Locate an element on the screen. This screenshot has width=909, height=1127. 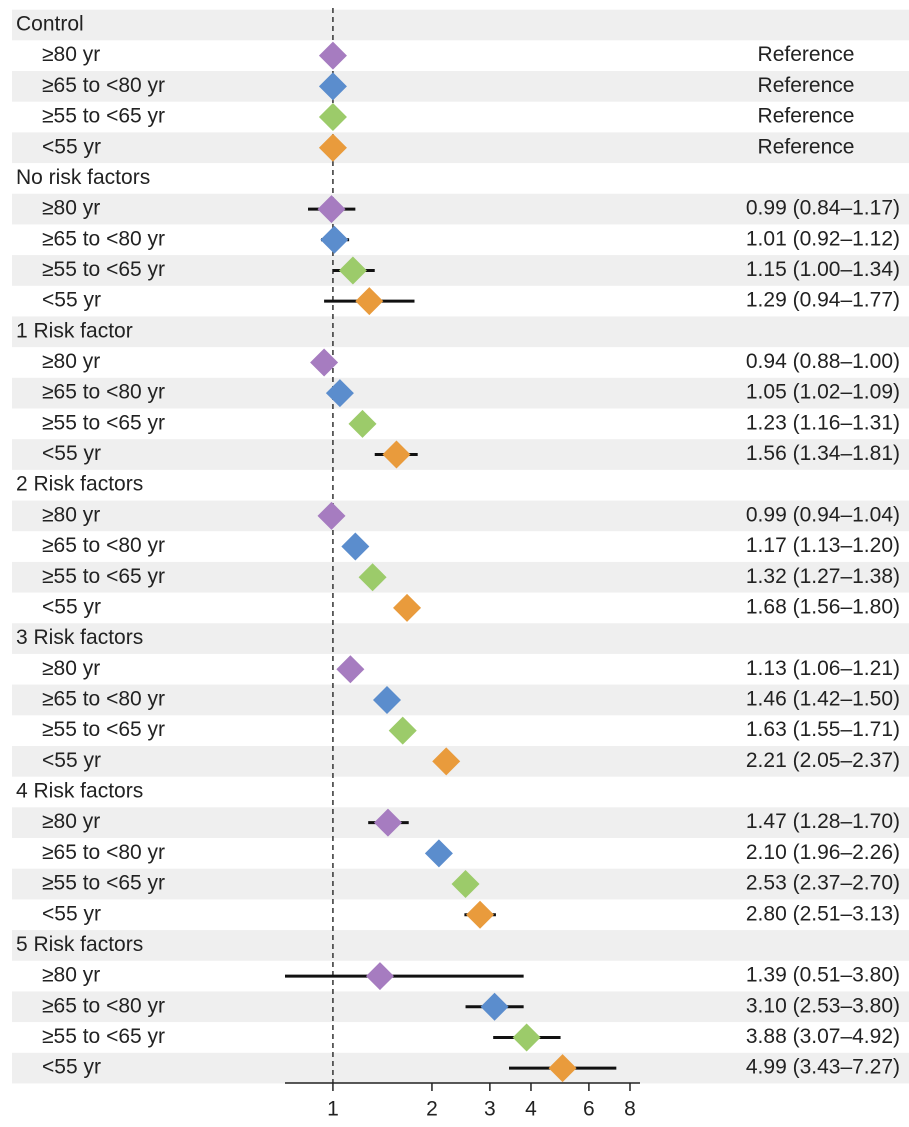
value-label: 2.21 (2.05–2.37) is located at coordinates (823, 760).